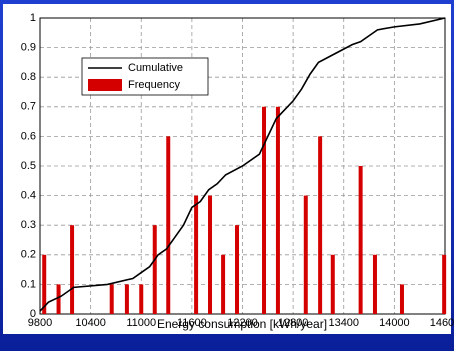 This screenshot has height=351, width=454. I want to click on x-tick-label: 12800, so click(293, 323).